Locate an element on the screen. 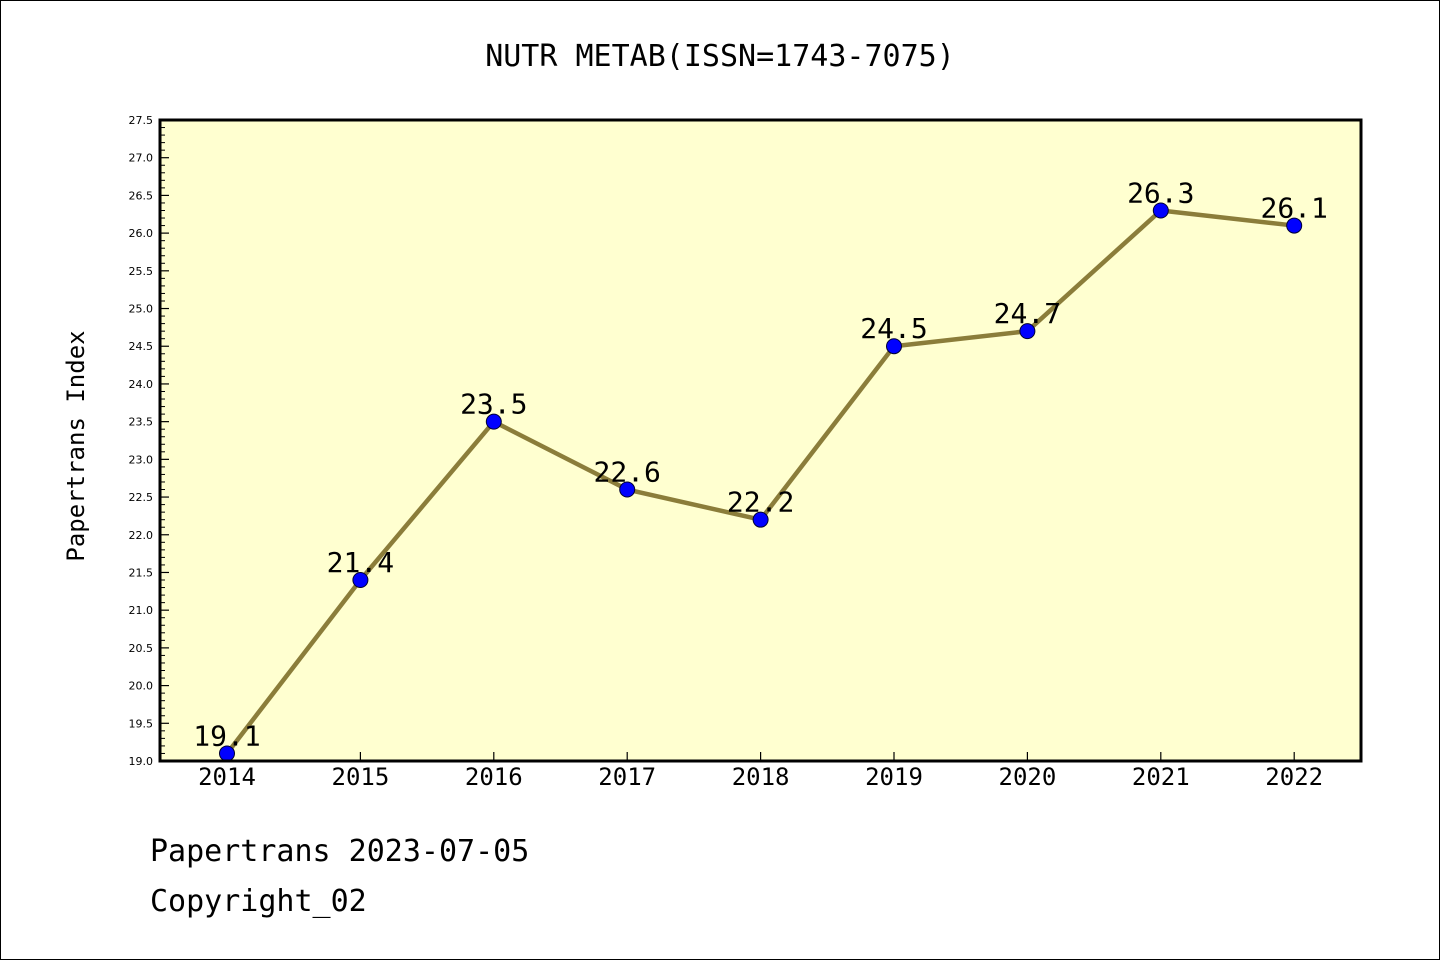 The image size is (1440, 960). y-tick-label: 20.0 is located at coordinates (141, 686).